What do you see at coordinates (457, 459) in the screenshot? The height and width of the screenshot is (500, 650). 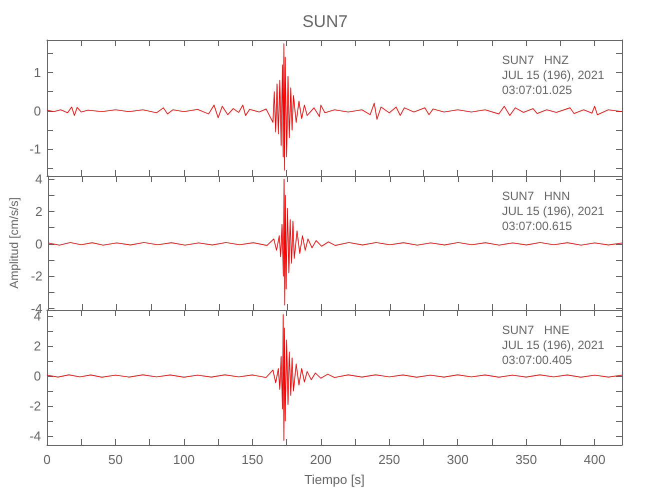 I see `x-tick-label: 300` at bounding box center [457, 459].